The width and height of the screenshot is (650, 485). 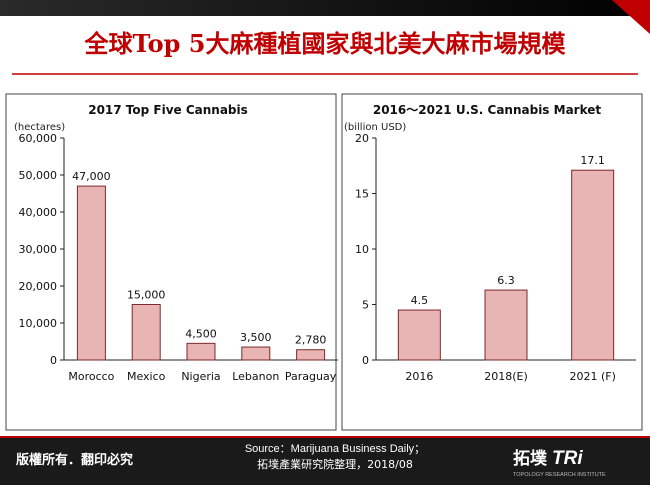 I want to click on source-line-2: 拓墣產業研究院整理，2018/08, so click(x=335, y=464).